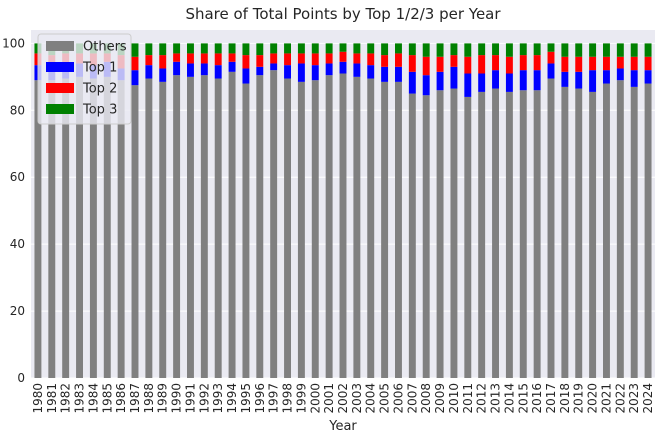  What do you see at coordinates (177, 226) in the screenshot?
I see `bar-others-1990` at bounding box center [177, 226].